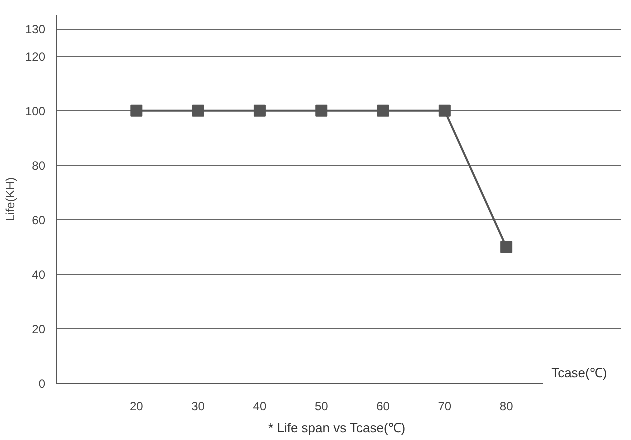  Describe the element at coordinates (39, 220) in the screenshot. I see `y-tick-label: 60` at that location.